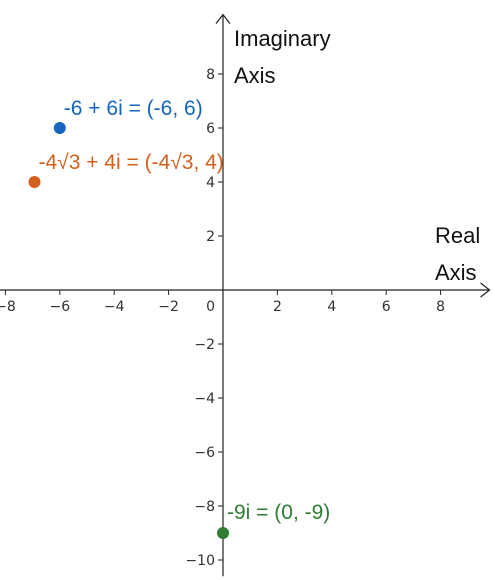  I want to click on y-axis-title-line: Imaginary, so click(282, 38).